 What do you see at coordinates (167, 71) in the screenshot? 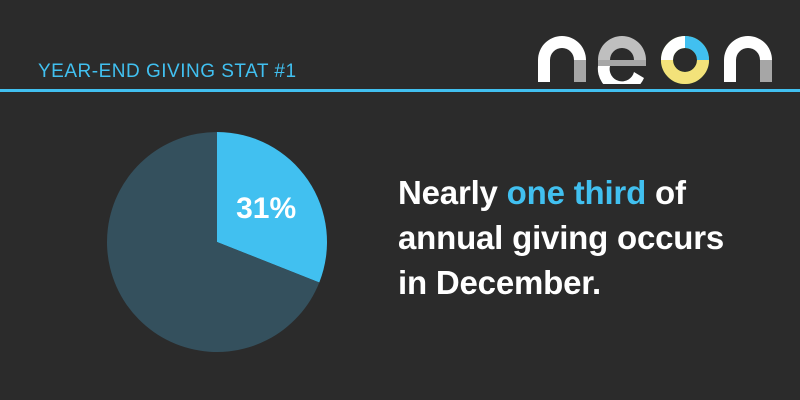
I see `header-title: YEAR-END GIVING STAT #1` at bounding box center [167, 71].